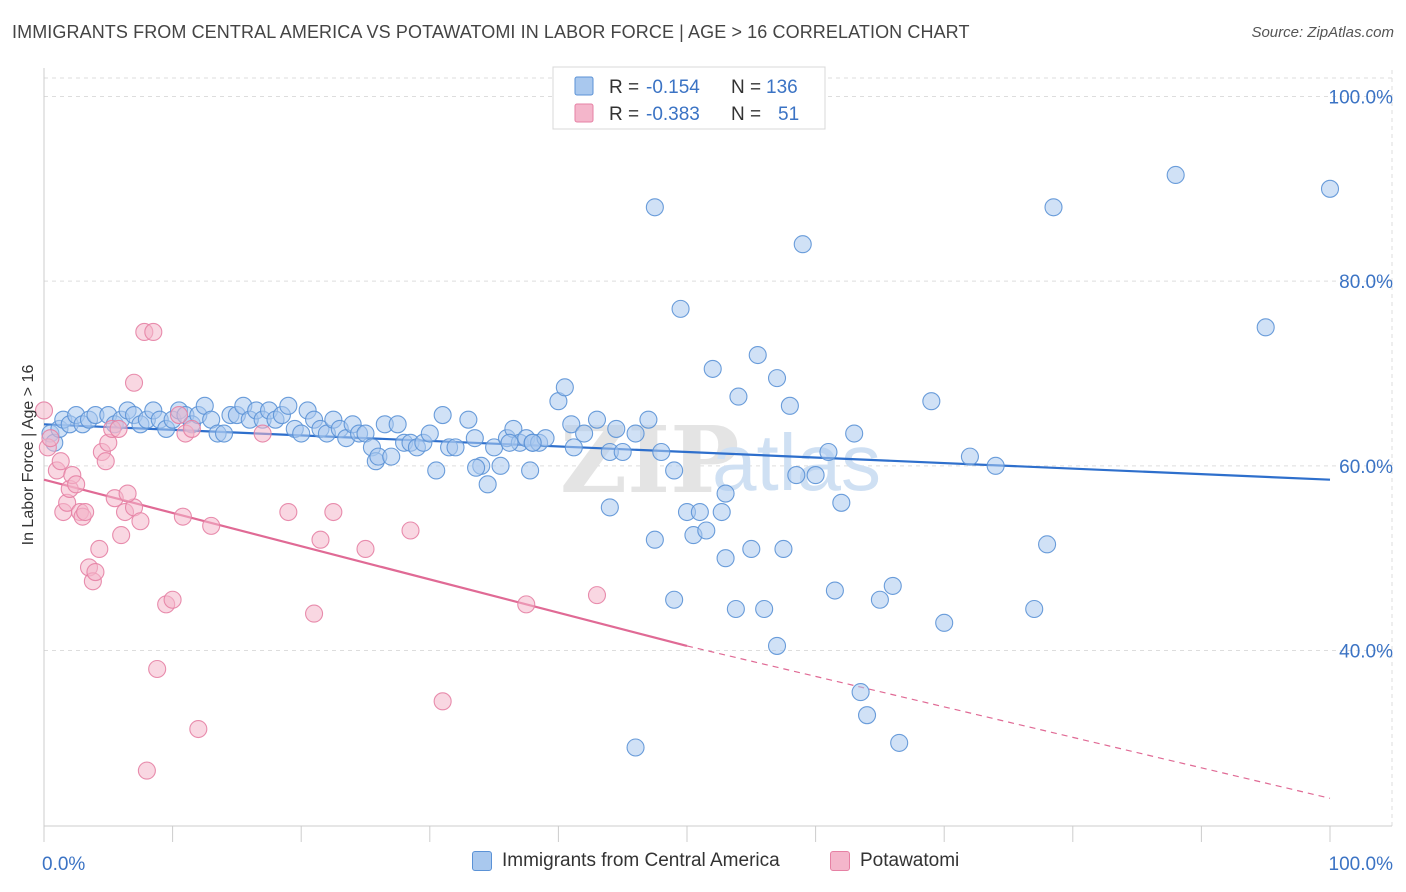 The image size is (1406, 892). Describe the element at coordinates (1008, 722) in the screenshot. I see `trend-line-potawatomi-extension` at that location.